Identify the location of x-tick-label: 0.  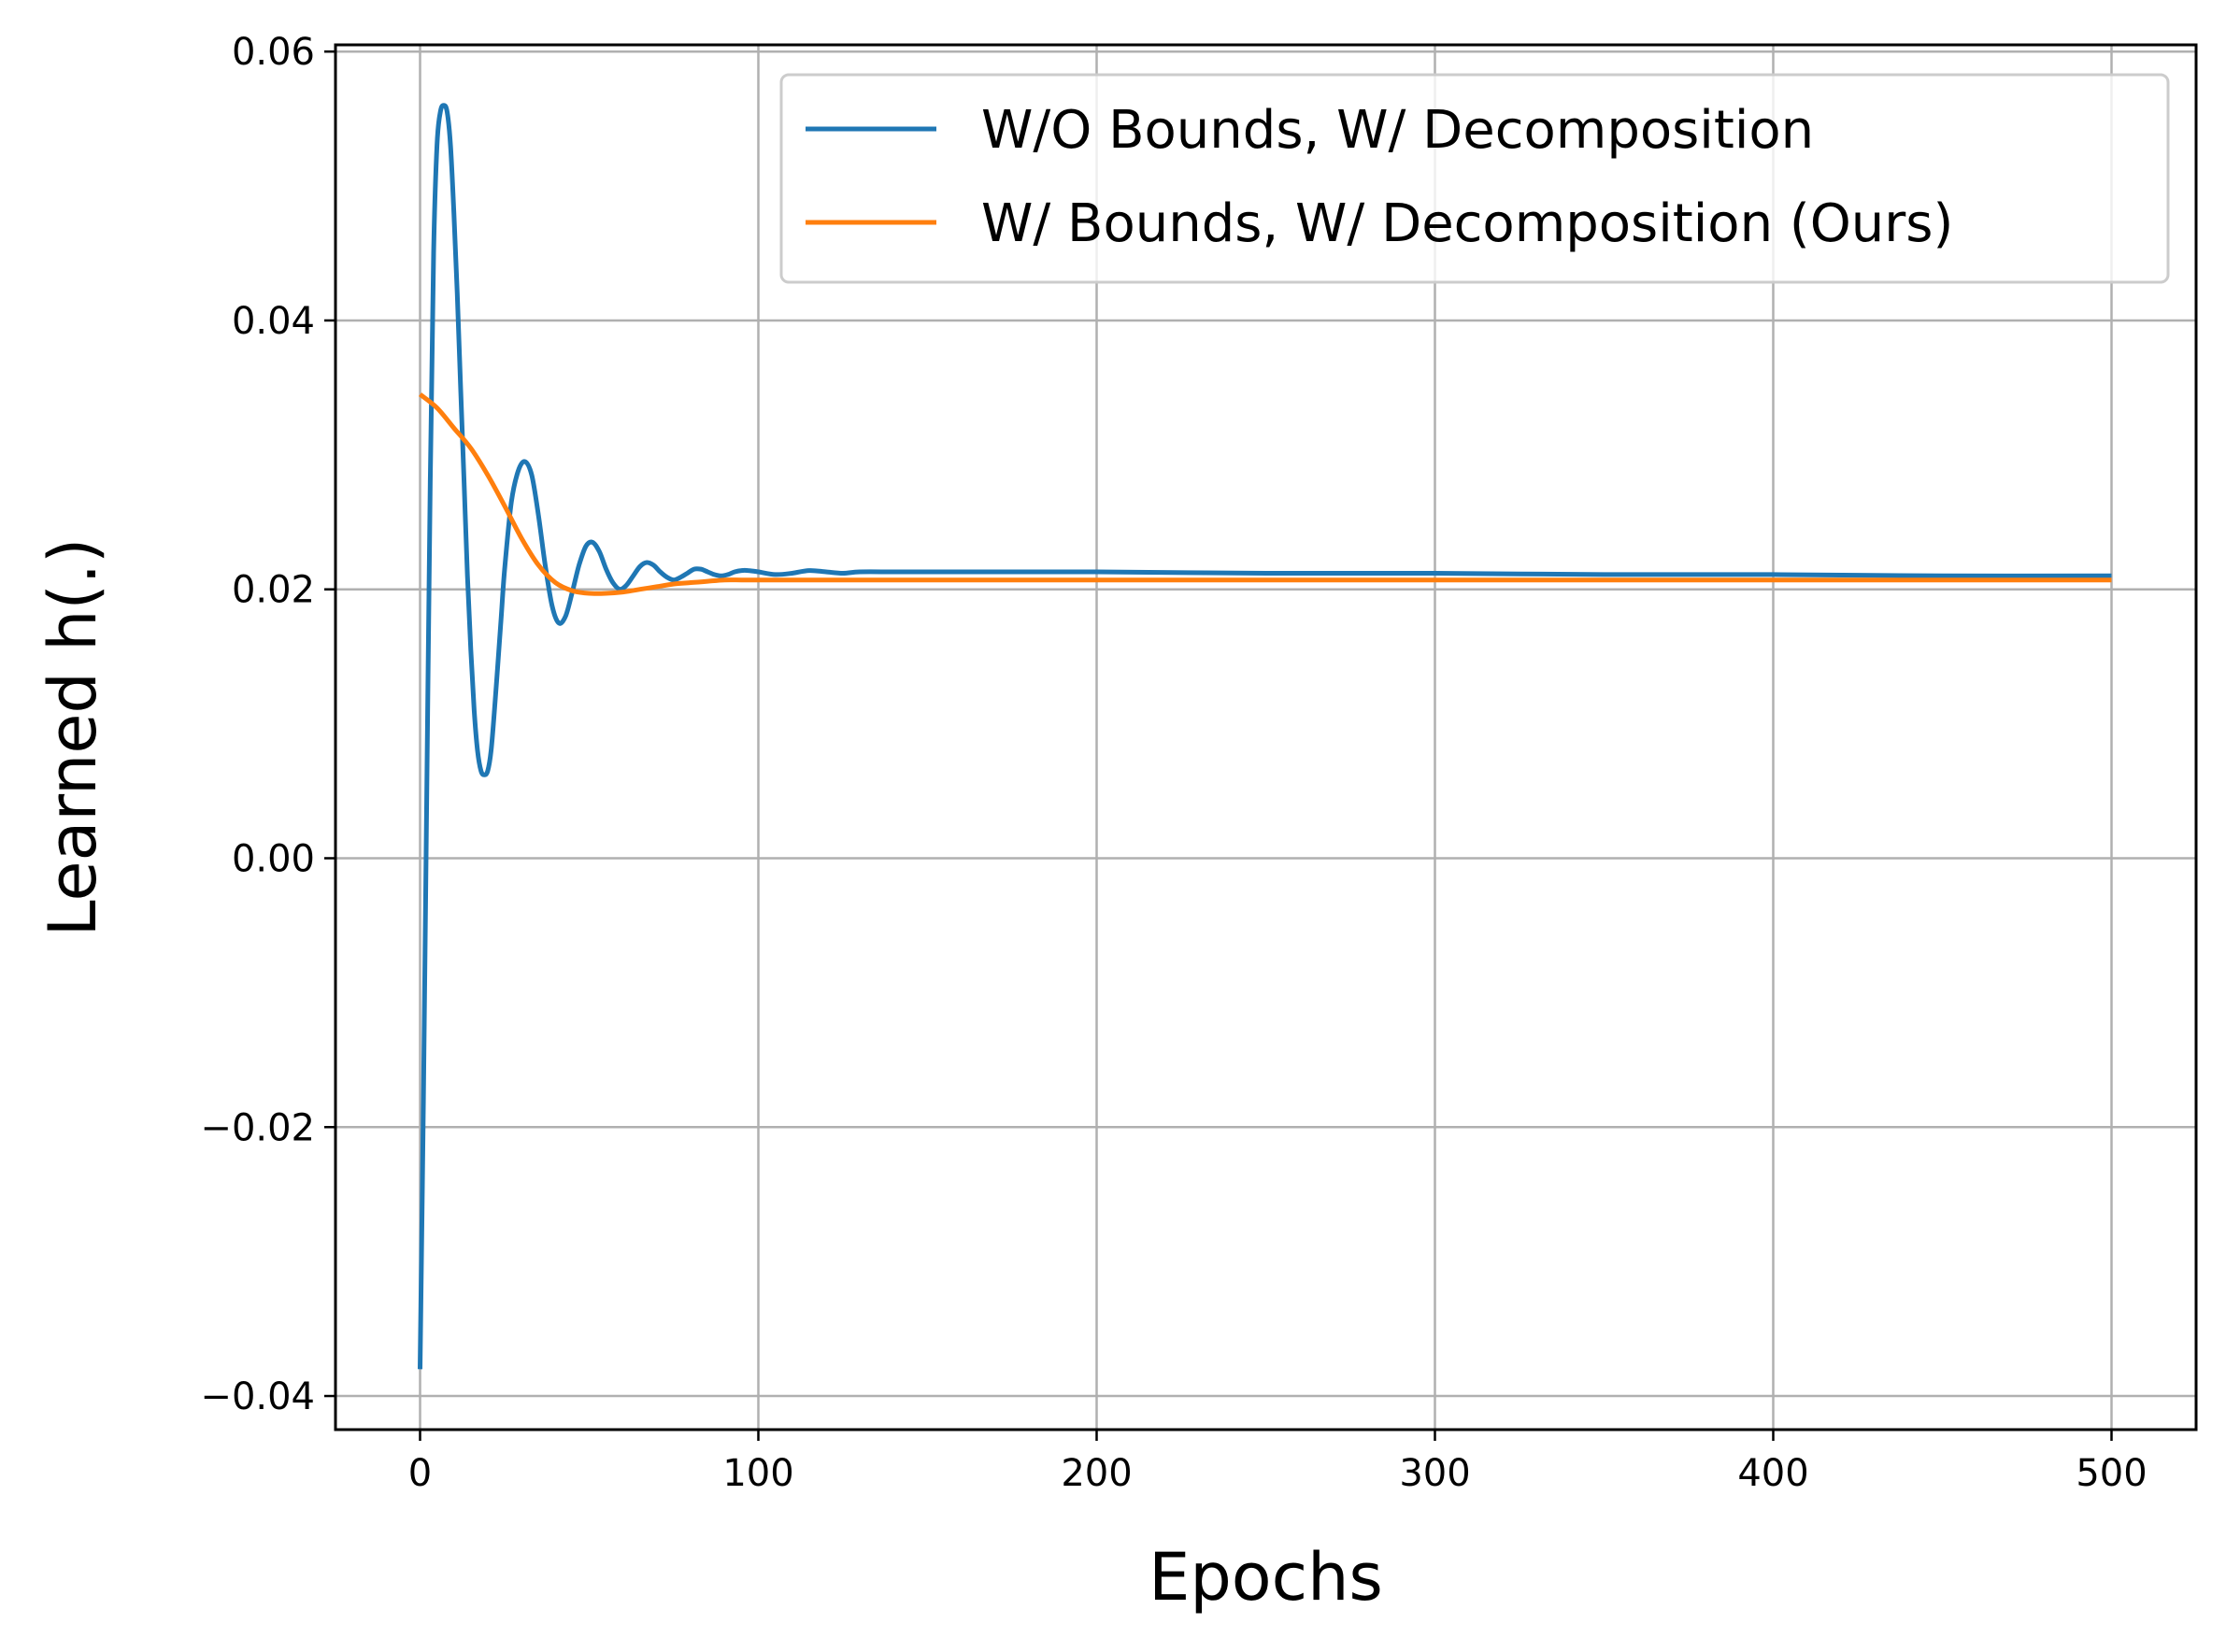
(420, 1473).